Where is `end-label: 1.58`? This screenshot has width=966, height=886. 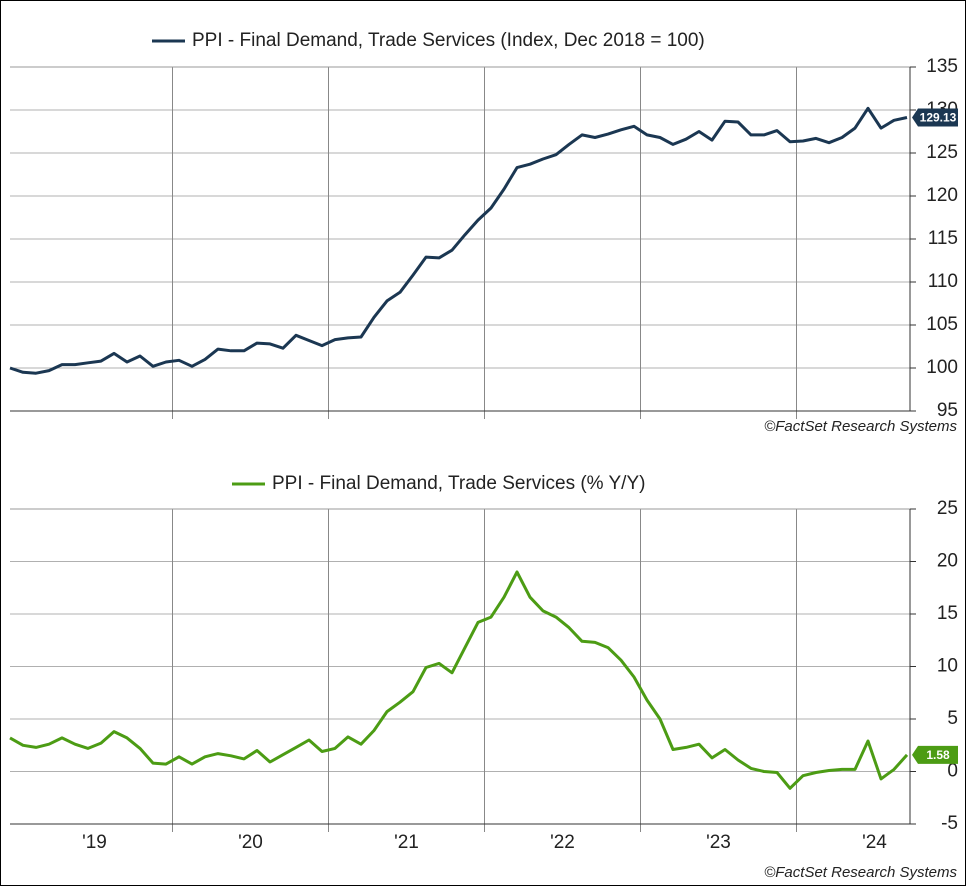 end-label: 1.58 is located at coordinates (938, 755).